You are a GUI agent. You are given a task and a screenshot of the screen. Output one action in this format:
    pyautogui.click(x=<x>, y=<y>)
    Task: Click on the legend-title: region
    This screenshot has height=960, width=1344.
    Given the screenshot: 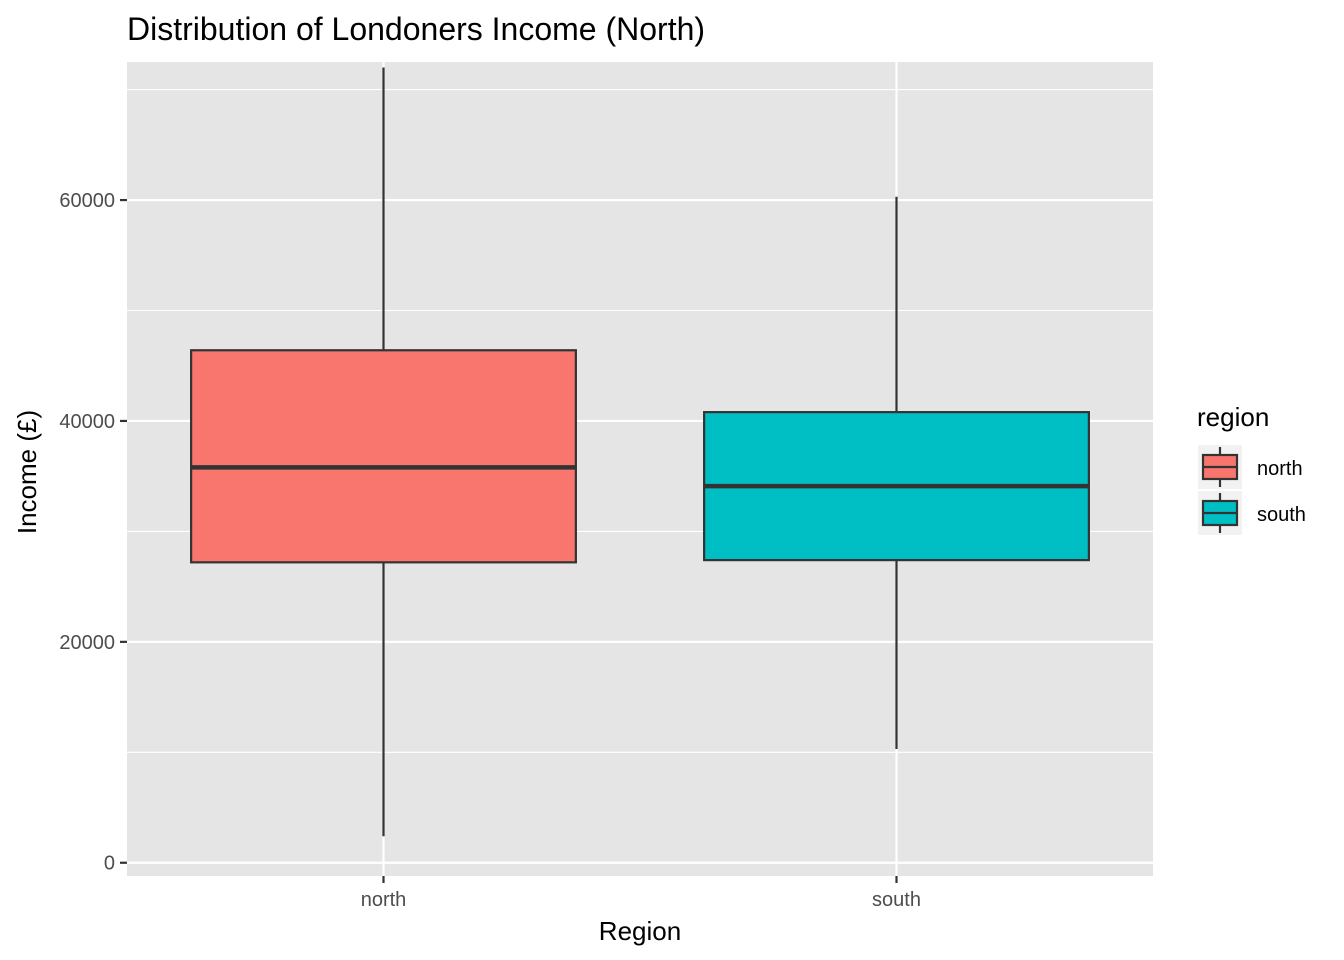 What is the action you would take?
    pyautogui.click(x=1233, y=417)
    